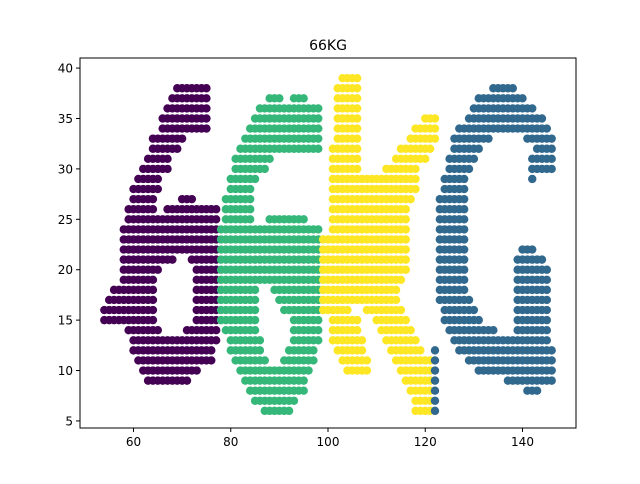 This screenshot has height=484, width=640. I want to click on chart-title: 66KG, so click(328, 46).